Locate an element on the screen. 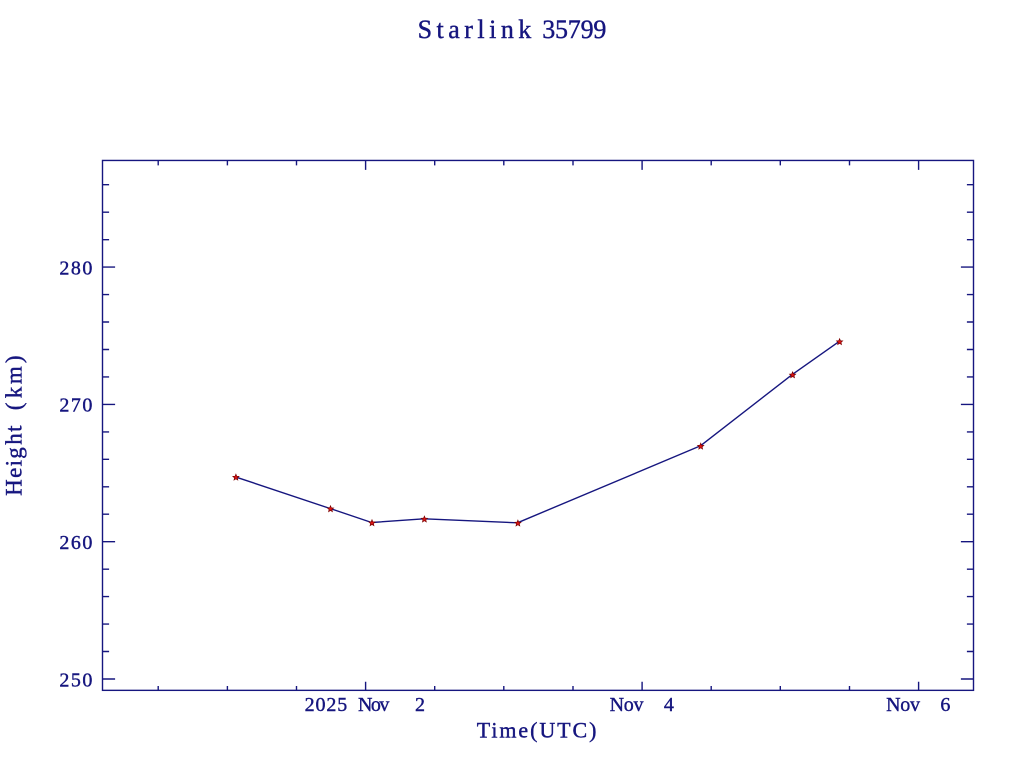 Image resolution: width=1024 pixels, height=768 pixels. svg-text: 250 is located at coordinates (75, 680).